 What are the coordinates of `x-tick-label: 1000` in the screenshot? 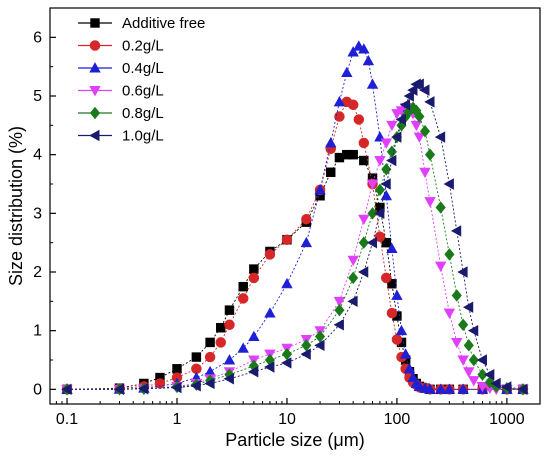 It's located at (507, 419).